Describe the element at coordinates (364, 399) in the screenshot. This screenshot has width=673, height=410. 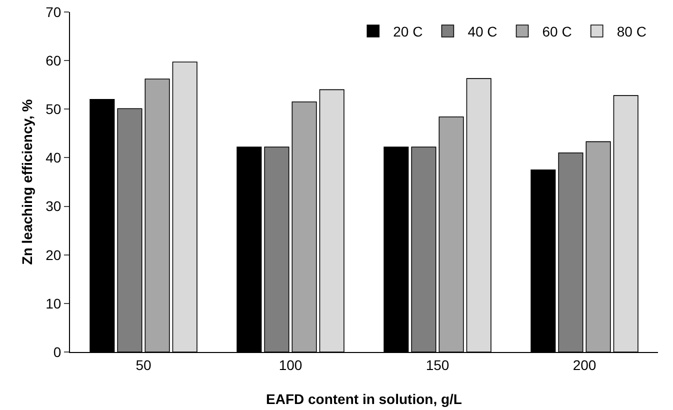
I see `x-axis-title: EAFD content in solution, g/L` at that location.